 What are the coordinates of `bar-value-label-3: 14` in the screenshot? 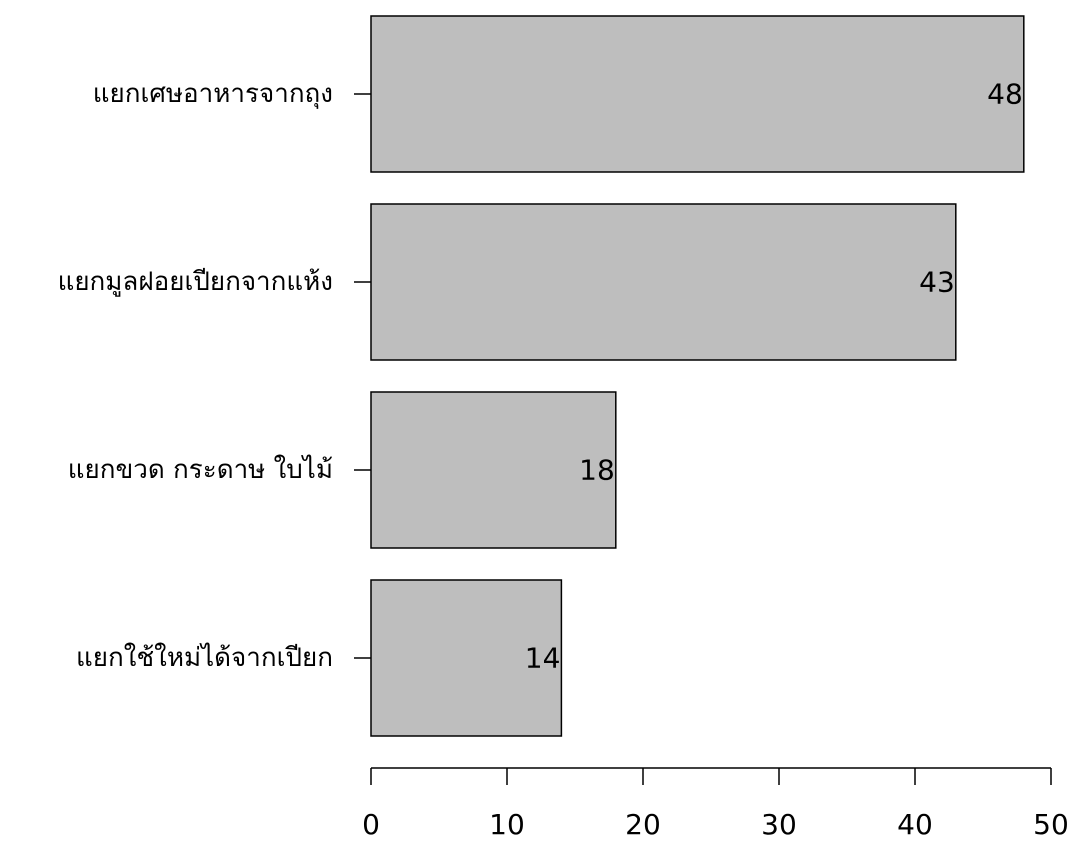 It's located at (543, 658).